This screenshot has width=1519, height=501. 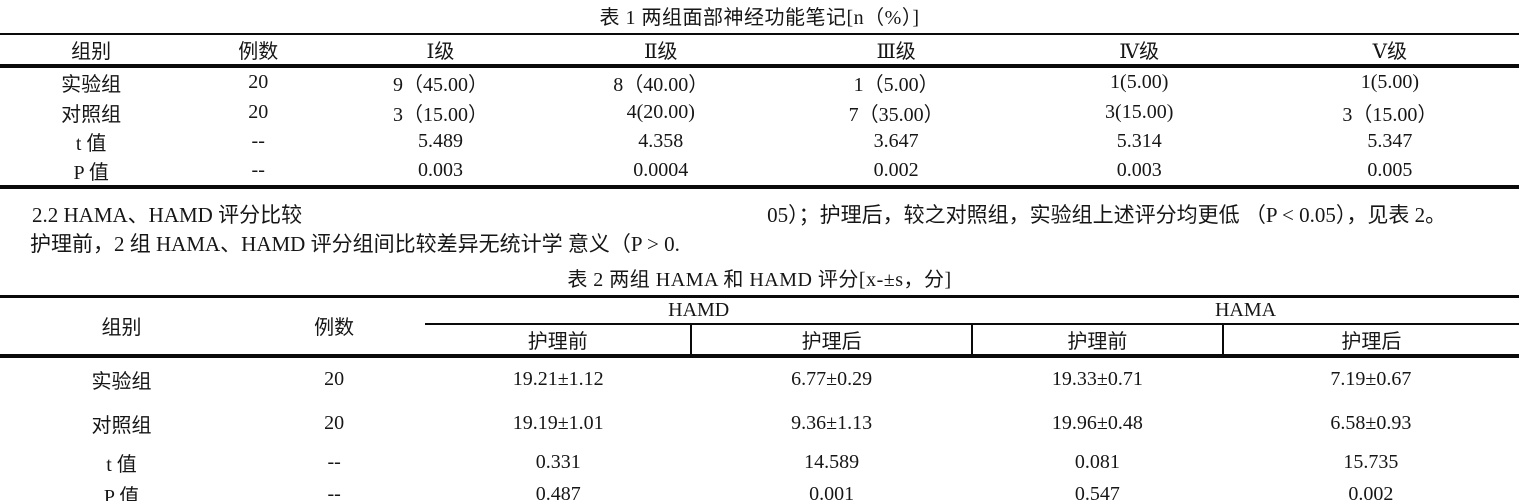 I want to click on table-cell: 19.19±1.01, so click(x=558, y=422).